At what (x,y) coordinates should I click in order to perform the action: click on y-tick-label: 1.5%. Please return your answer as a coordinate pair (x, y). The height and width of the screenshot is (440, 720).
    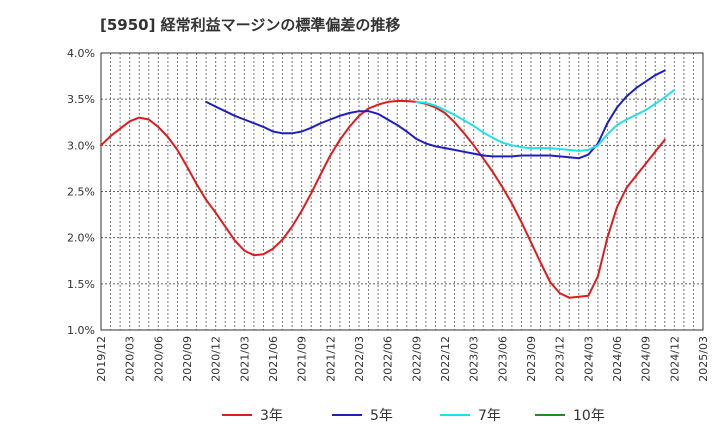
    Looking at the image, I should click on (81, 284).